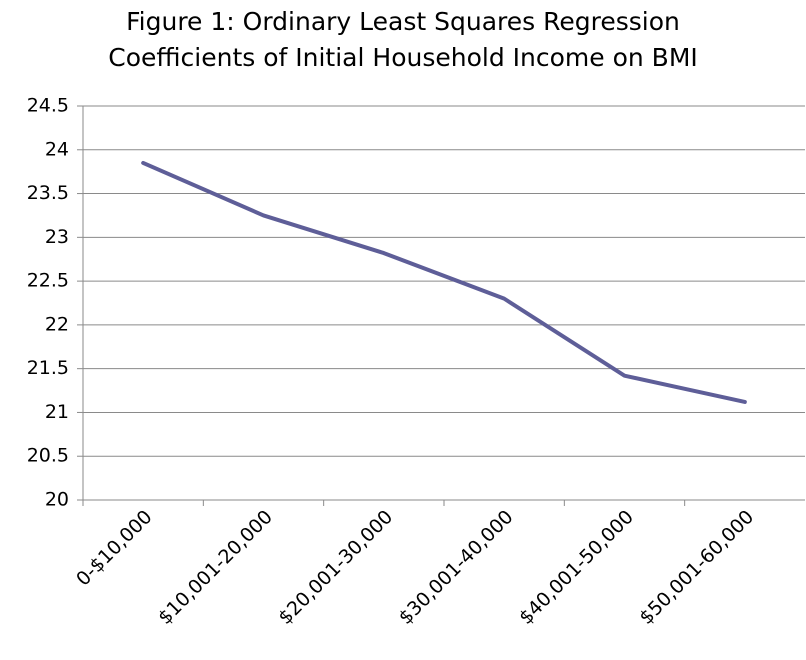 The image size is (806, 660). Describe the element at coordinates (57, 500) in the screenshot. I see `y-tick-label: 20` at that location.